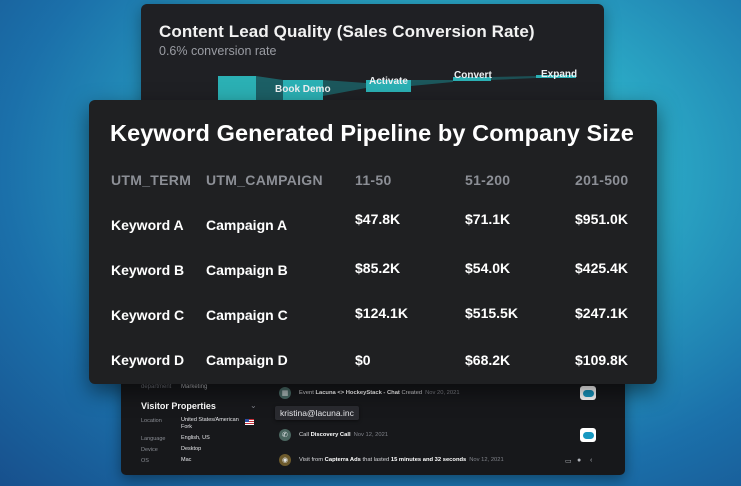  Describe the element at coordinates (285, 460) in the screenshot. I see `globe-icon: ◉` at that location.